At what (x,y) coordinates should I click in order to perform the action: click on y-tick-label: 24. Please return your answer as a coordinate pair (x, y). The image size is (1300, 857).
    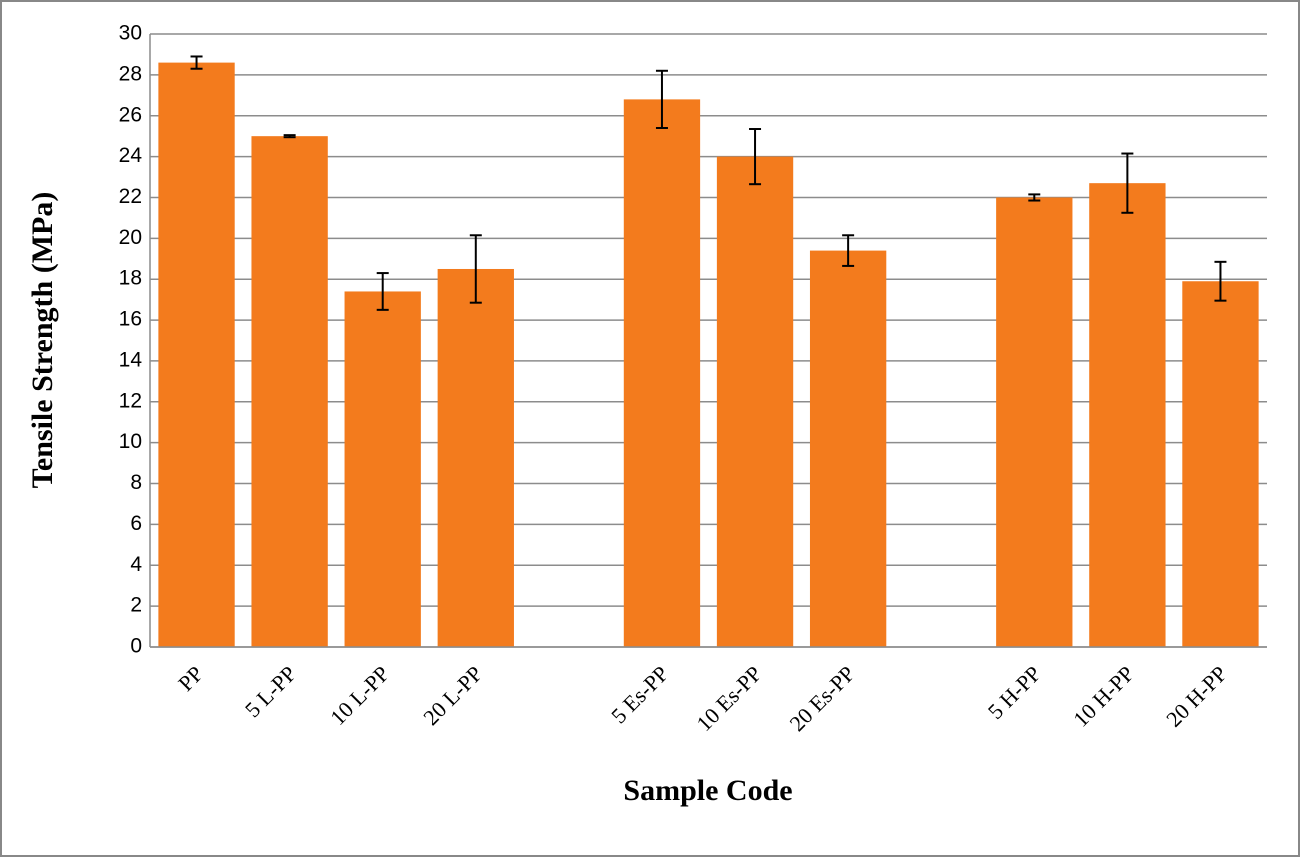
    Looking at the image, I should click on (131, 155).